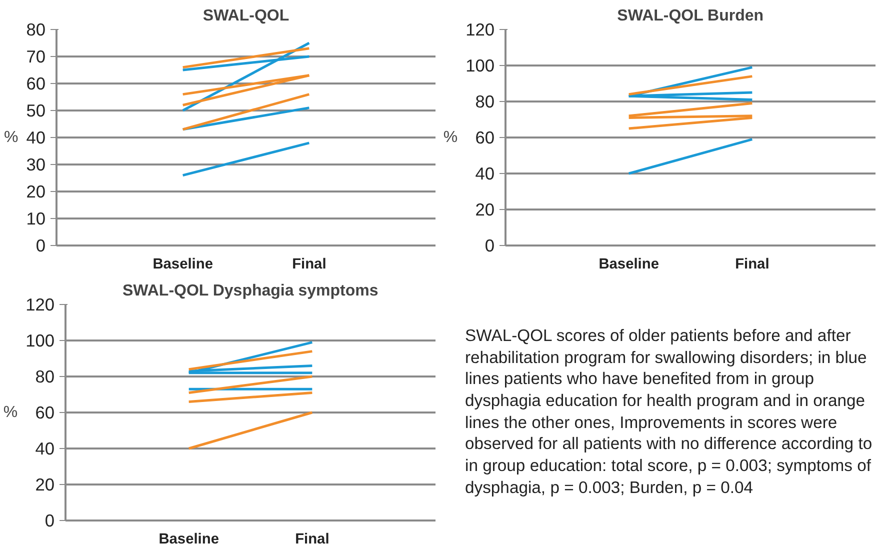 The width and height of the screenshot is (887, 559). I want to click on chart-title: SWAL-QOL Dysphagia symptoms, so click(250, 291).